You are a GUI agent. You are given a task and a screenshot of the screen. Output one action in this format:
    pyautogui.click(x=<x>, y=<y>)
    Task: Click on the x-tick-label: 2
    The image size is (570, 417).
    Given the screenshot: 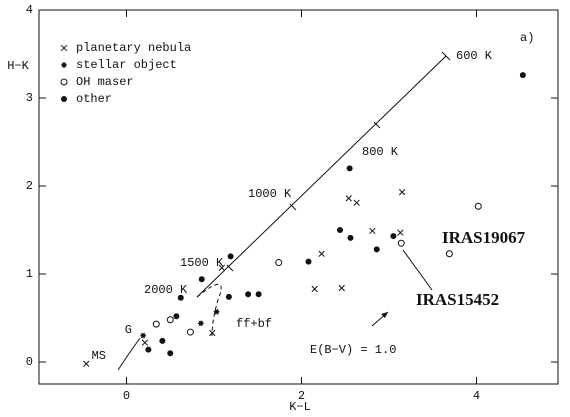 What is the action you would take?
    pyautogui.click(x=301, y=396)
    